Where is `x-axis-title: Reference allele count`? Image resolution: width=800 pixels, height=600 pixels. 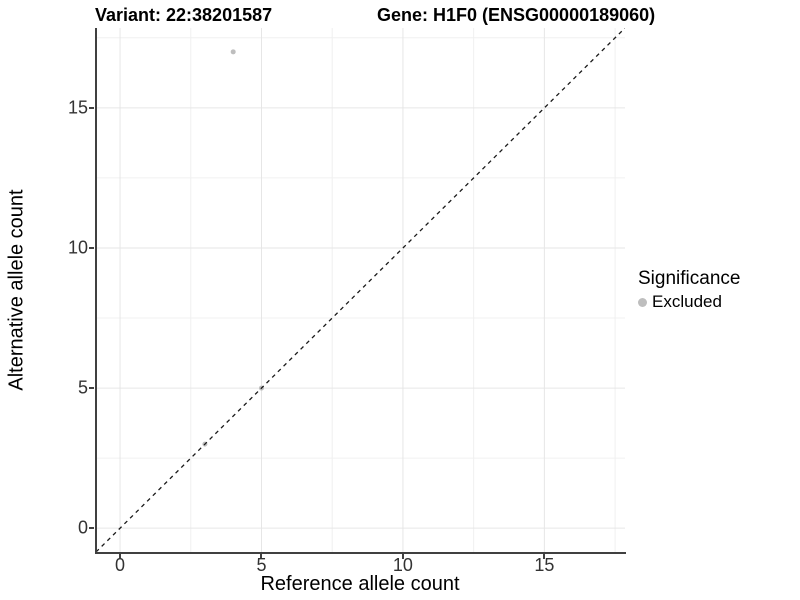
x-axis-title: Reference allele count is located at coordinates (360, 584).